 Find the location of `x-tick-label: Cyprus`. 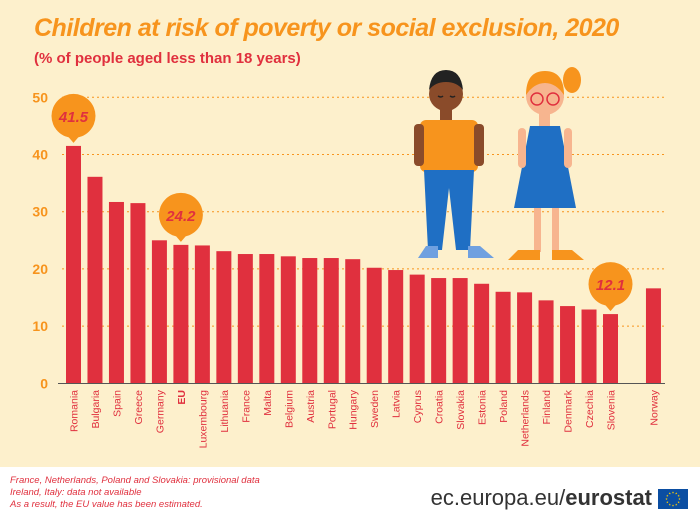

x-tick-label: Cyprus is located at coordinates (418, 406).